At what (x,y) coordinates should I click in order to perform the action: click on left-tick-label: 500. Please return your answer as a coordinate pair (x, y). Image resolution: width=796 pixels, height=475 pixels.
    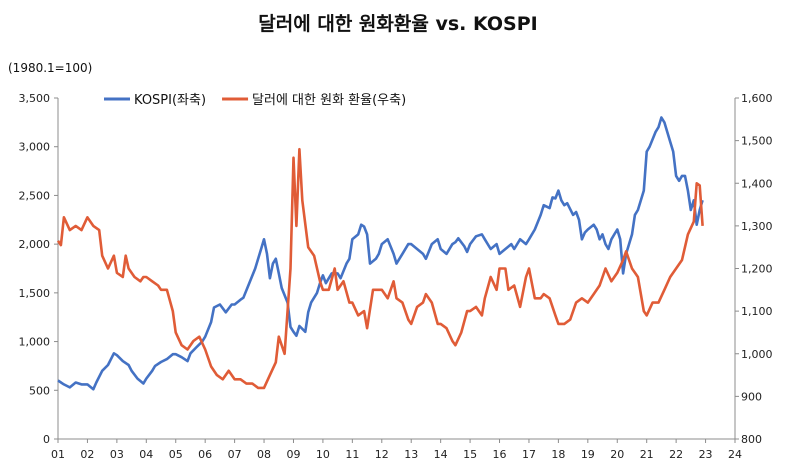
    Looking at the image, I should click on (39, 390).